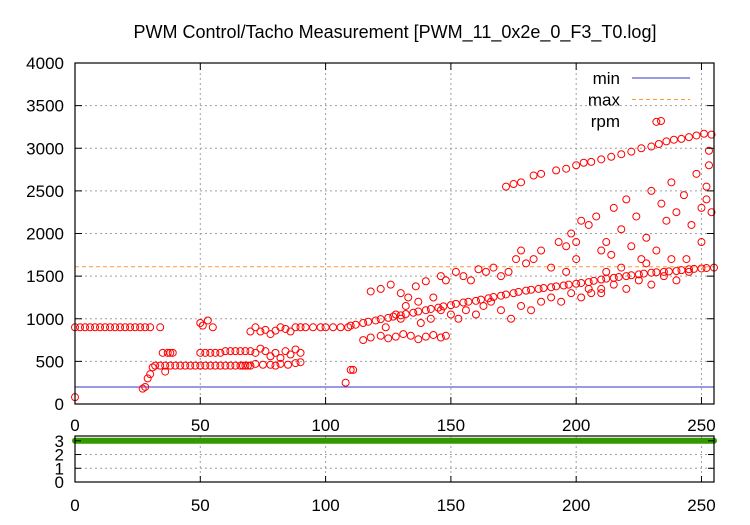 Image resolution: width=750 pixels, height=525 pixels. What do you see at coordinates (701, 505) in the screenshot?
I see `sub-xtick-label: 250` at bounding box center [701, 505].